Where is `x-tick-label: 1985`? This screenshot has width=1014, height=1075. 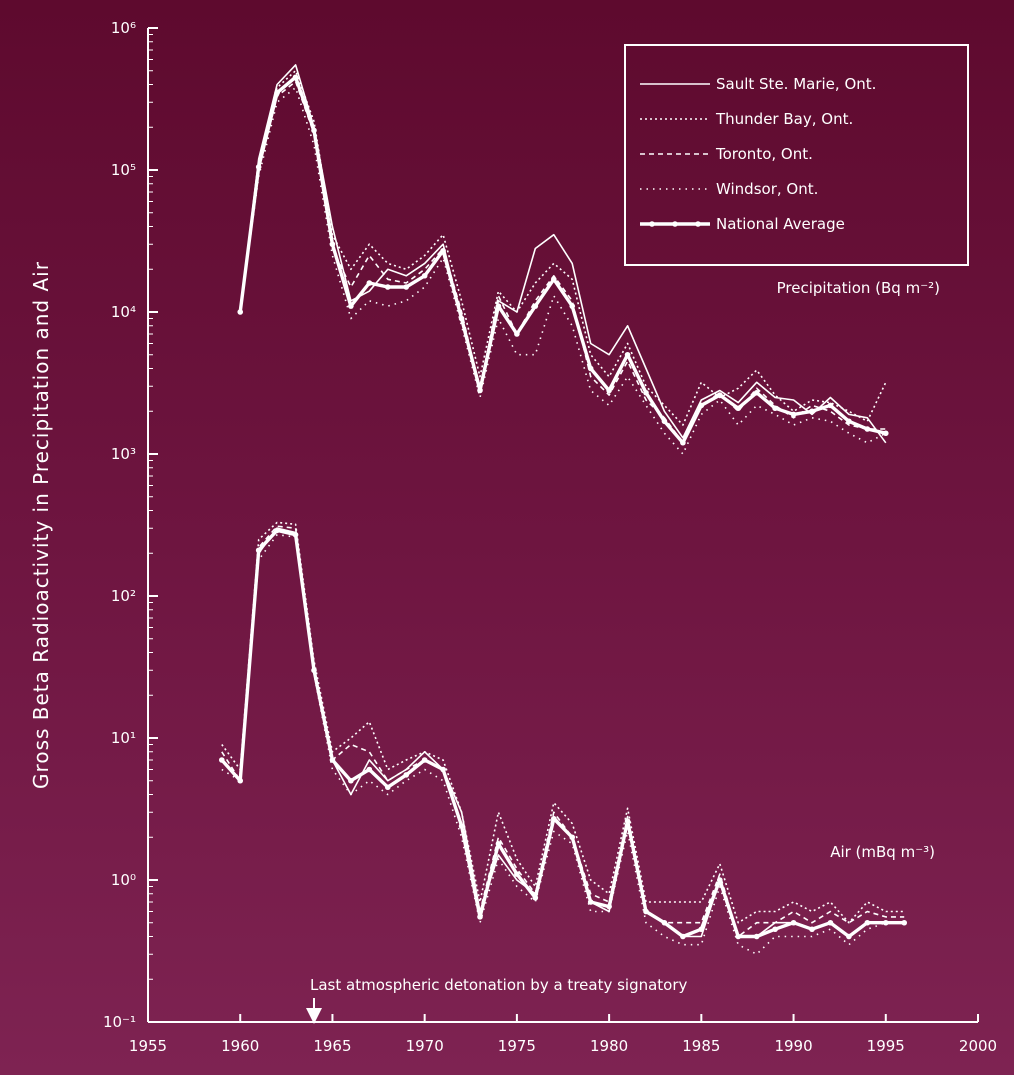
x-tick-label: 1985 is located at coordinates (701, 1046).